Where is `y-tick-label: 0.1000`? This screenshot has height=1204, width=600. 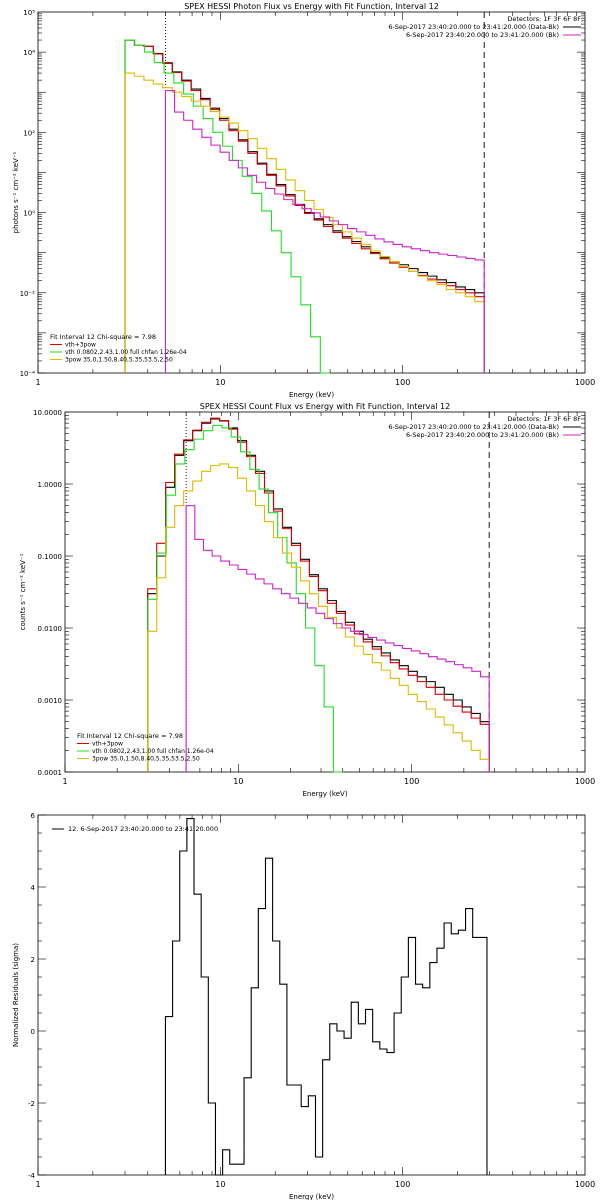
y-tick-label: 0.1000 is located at coordinates (50, 557).